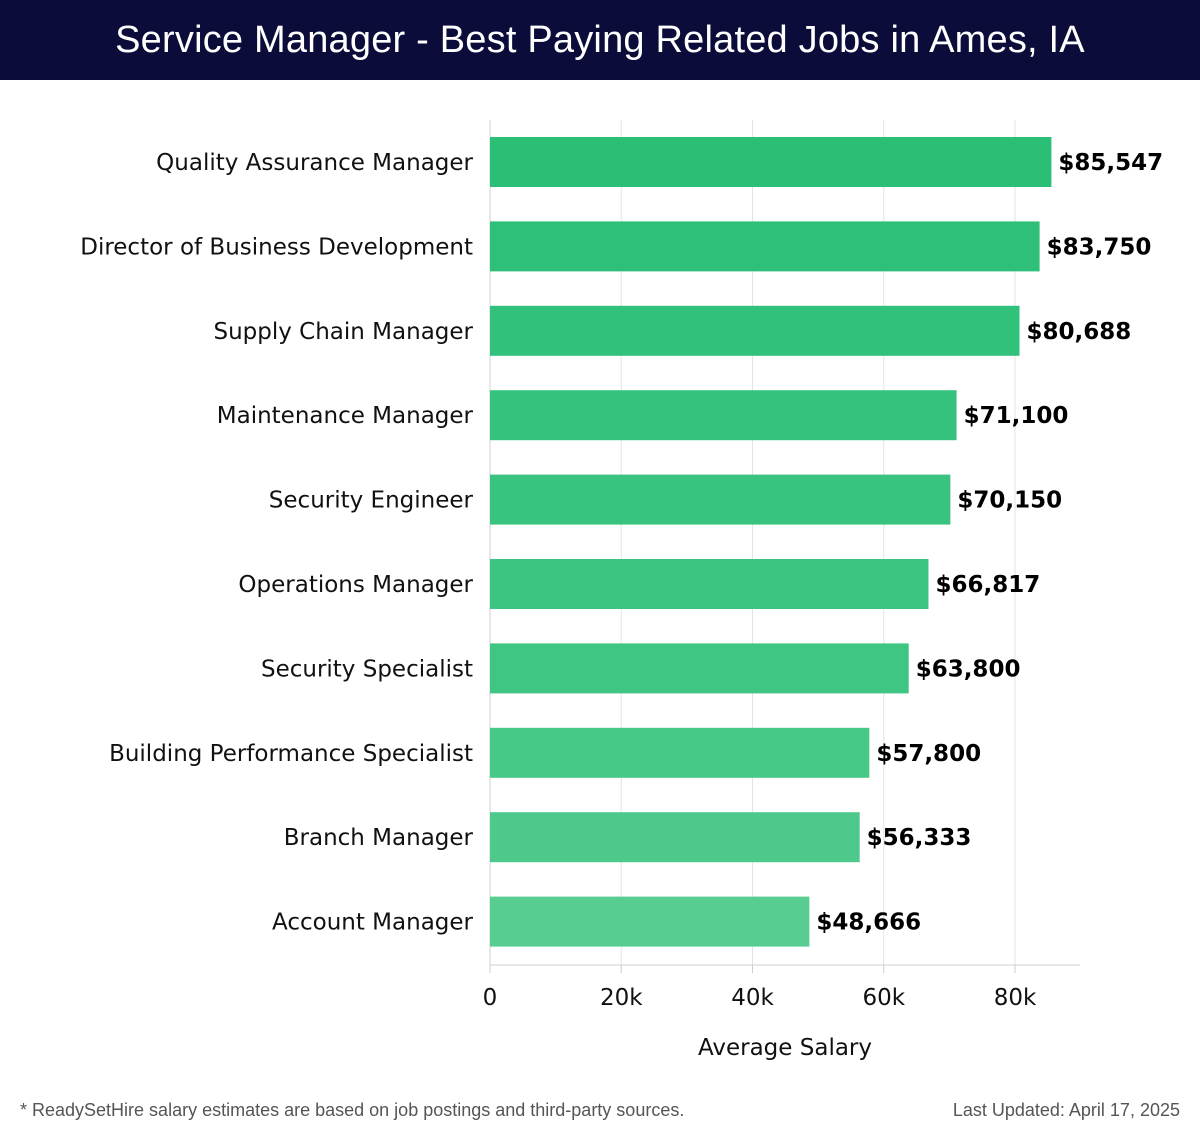 The height and width of the screenshot is (1140, 1200). I want to click on category-label: Branch Manager, so click(379, 838).